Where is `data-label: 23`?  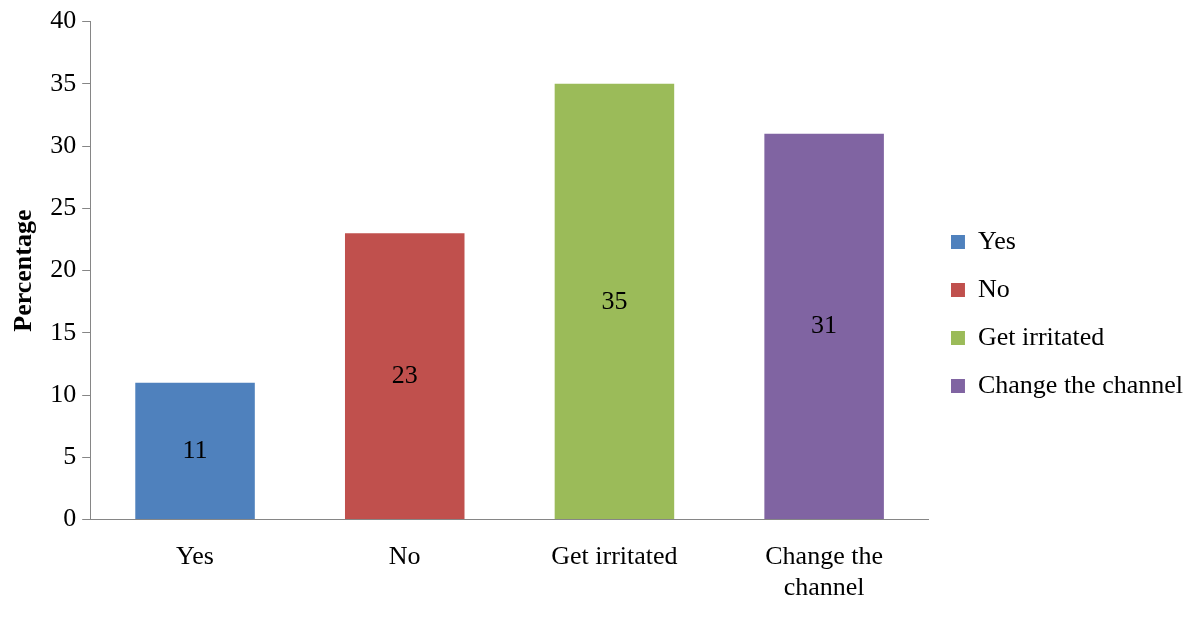 data-label: 23 is located at coordinates (404, 375).